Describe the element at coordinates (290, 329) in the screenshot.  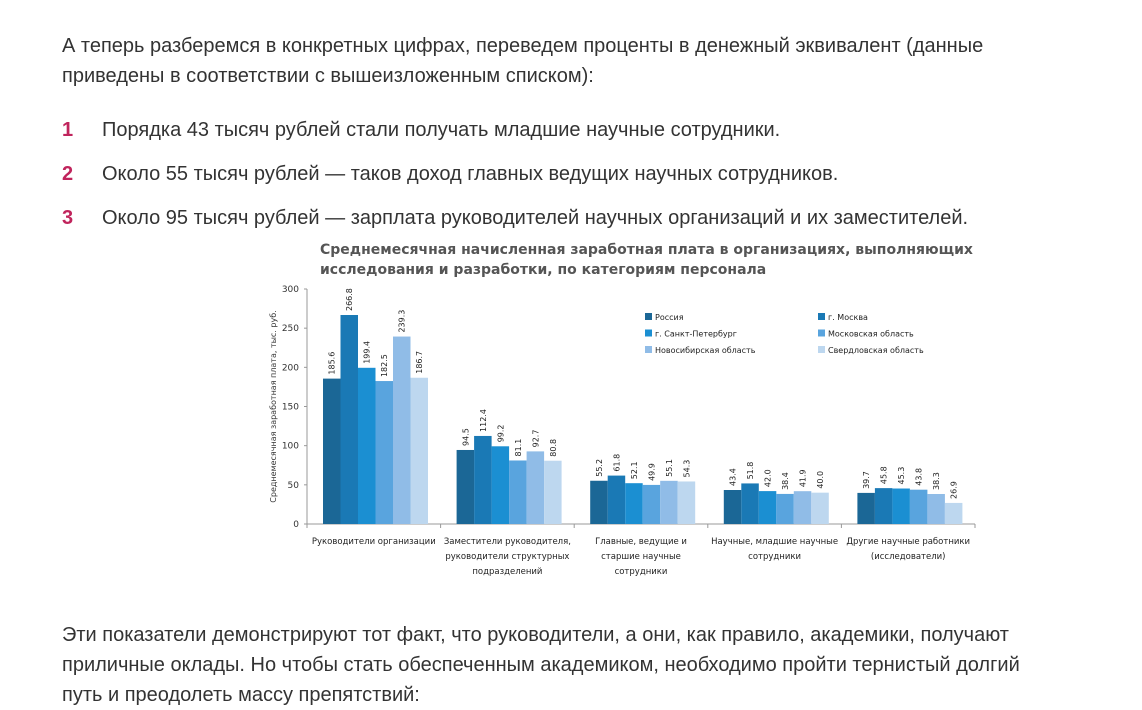
I see `y-tick-label: 250` at that location.